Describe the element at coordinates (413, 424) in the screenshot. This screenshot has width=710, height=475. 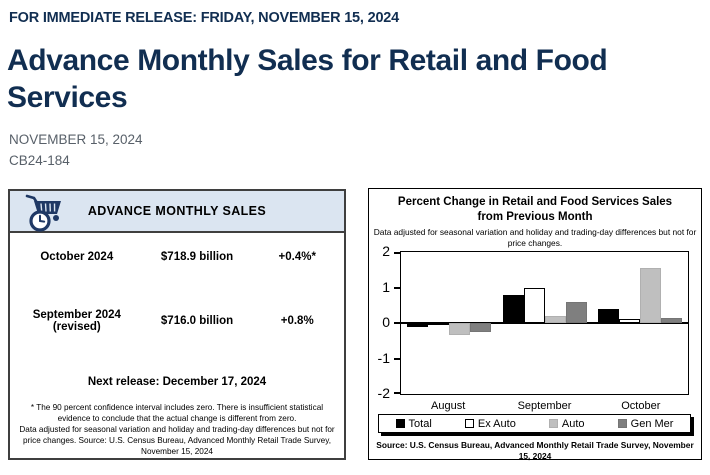
I see `legend-item-total: Total` at that location.